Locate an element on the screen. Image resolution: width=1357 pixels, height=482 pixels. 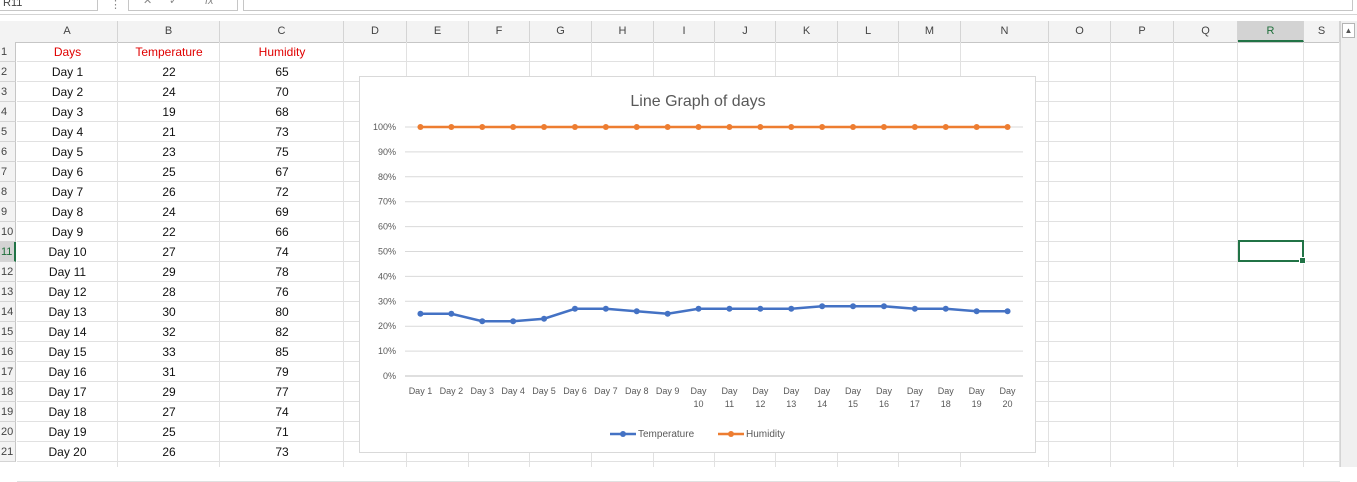
row-header-16: 16 is located at coordinates (8, 352).